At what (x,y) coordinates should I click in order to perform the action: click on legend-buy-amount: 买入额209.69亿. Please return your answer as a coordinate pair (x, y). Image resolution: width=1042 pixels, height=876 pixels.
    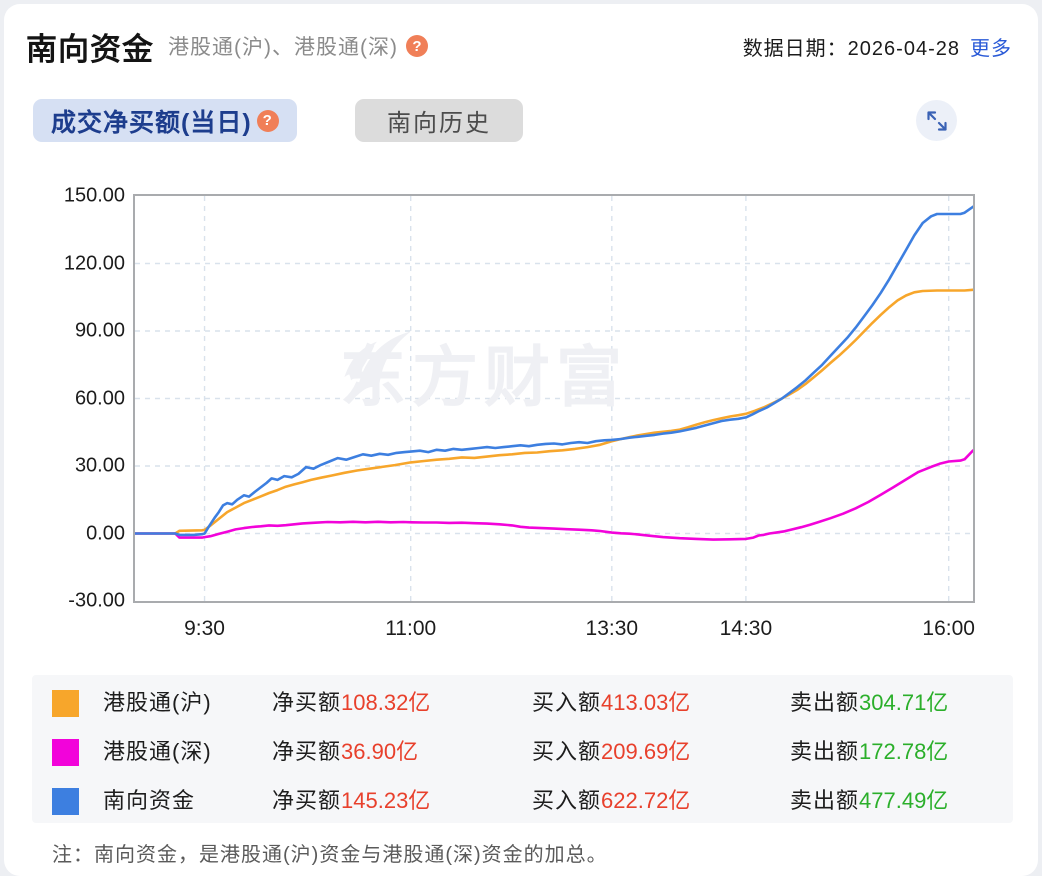
    Looking at the image, I should click on (611, 752).